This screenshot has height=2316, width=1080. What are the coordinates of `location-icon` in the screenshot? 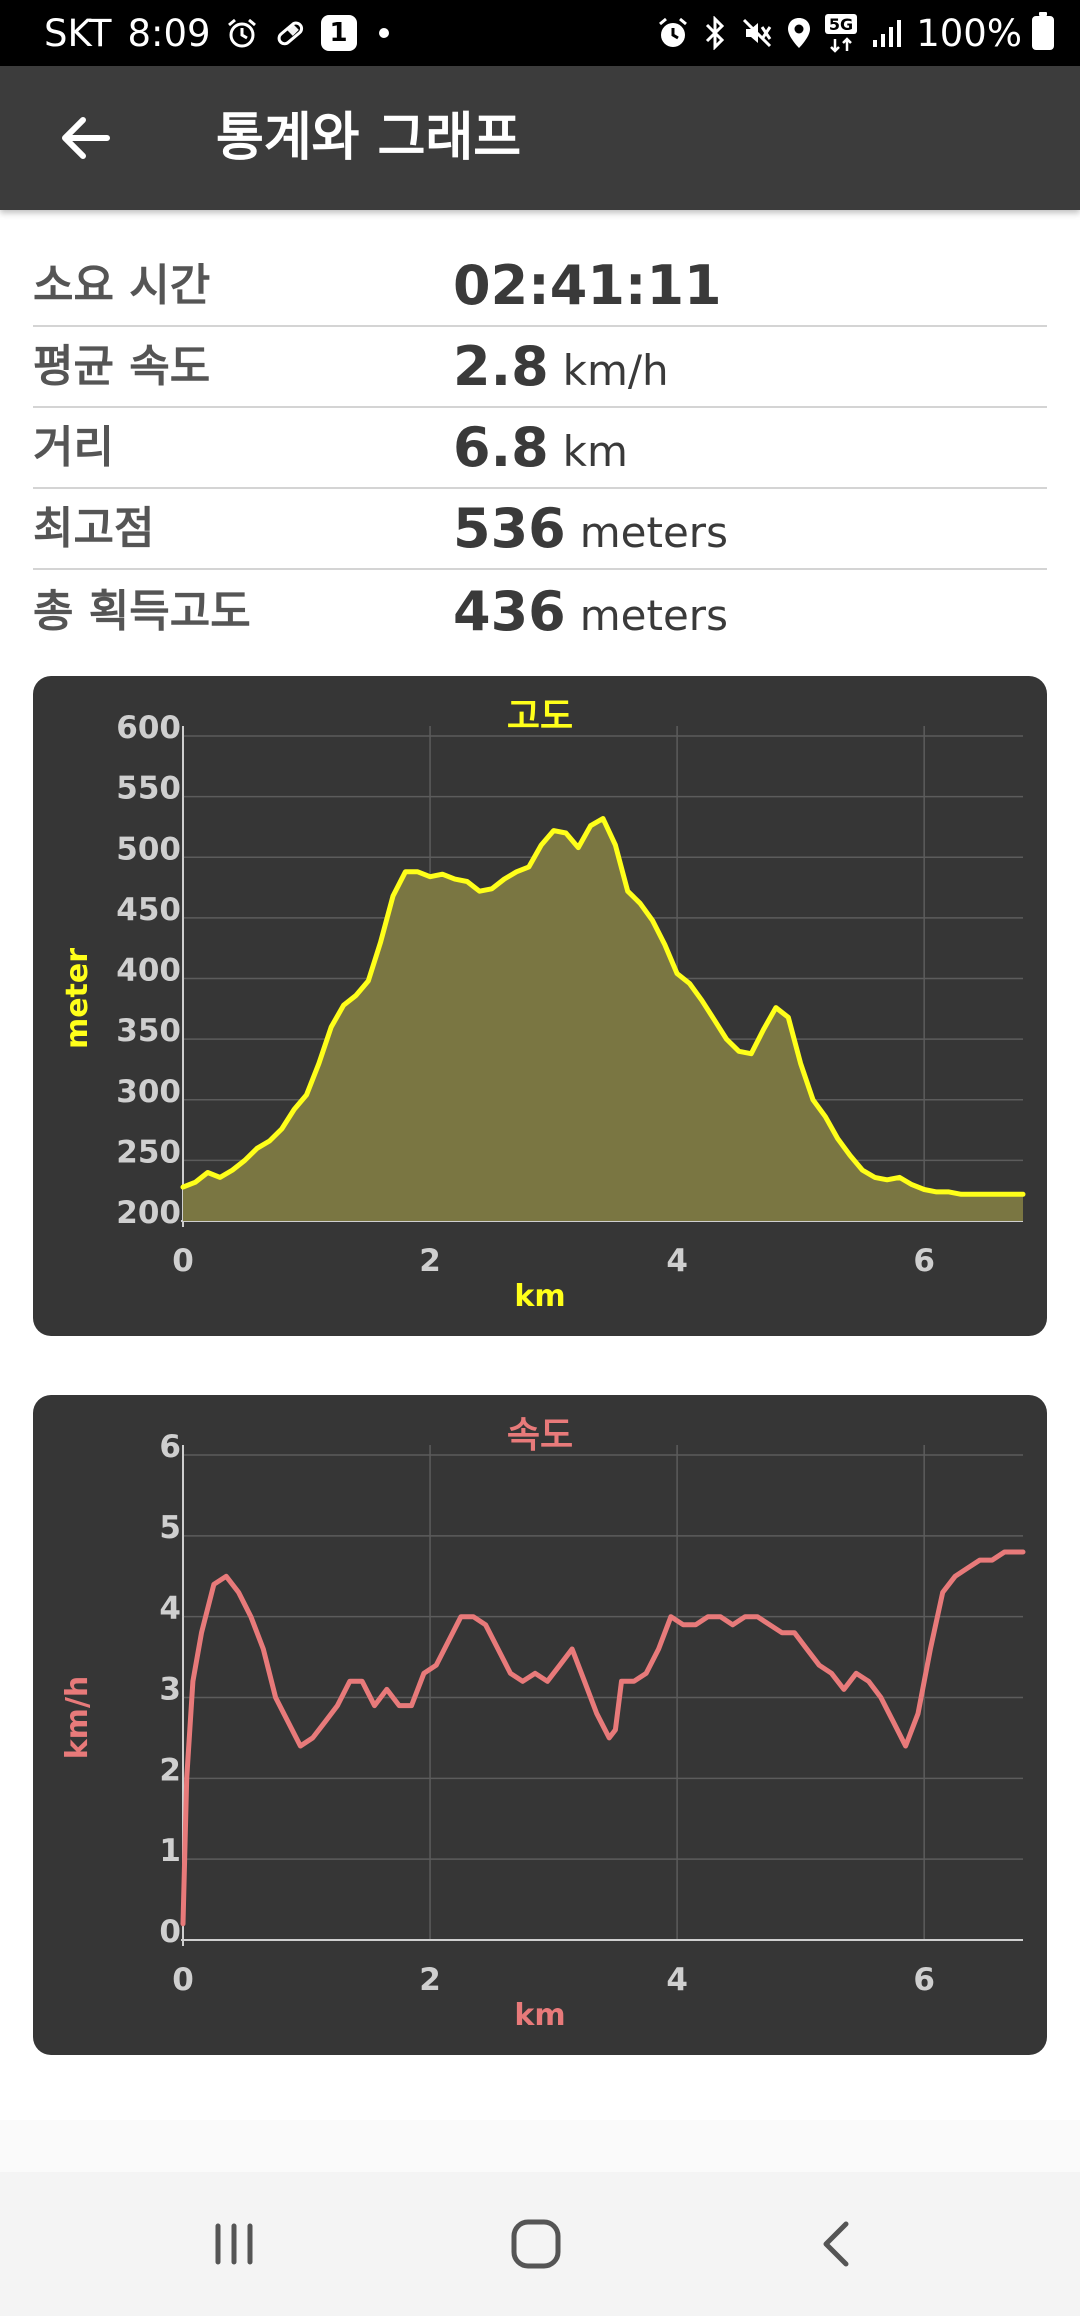 It's located at (799, 33).